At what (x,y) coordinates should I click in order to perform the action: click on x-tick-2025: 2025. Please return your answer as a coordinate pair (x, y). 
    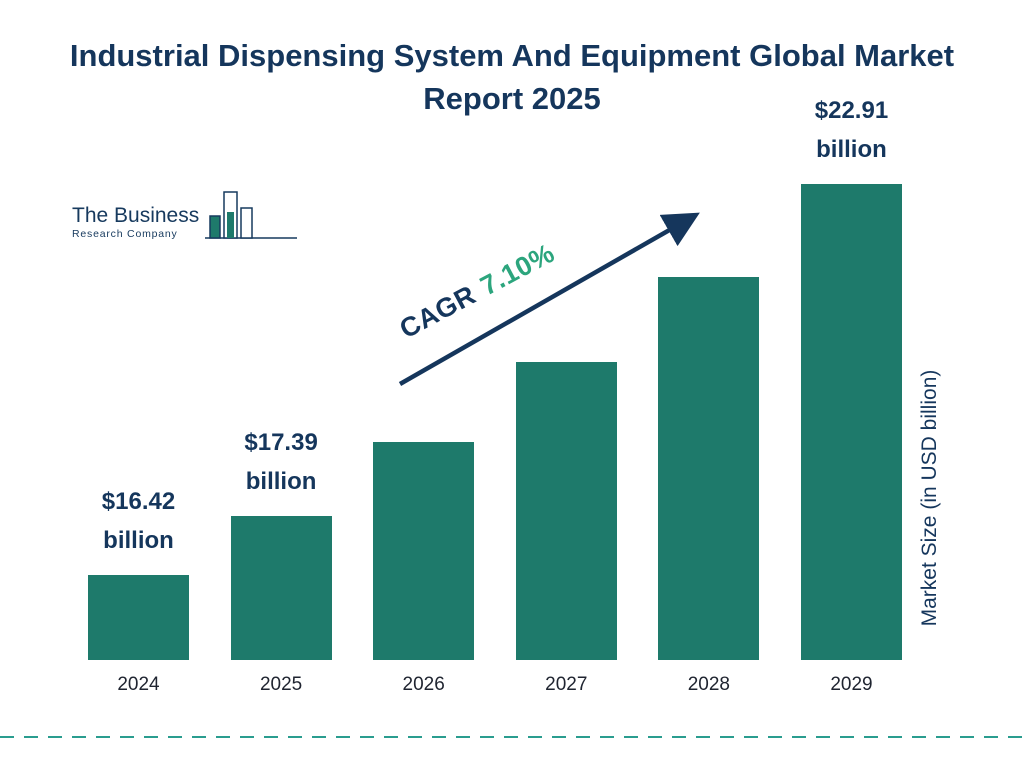
    Looking at the image, I should click on (281, 684).